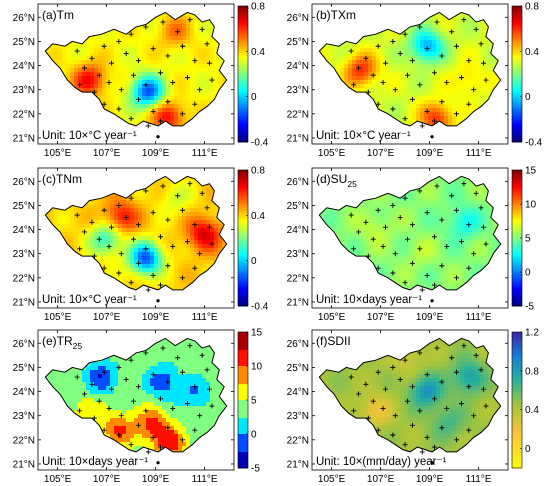  What do you see at coordinates (532, 333) in the screenshot?
I see `colorbar-tick-label: 1.2` at bounding box center [532, 333].